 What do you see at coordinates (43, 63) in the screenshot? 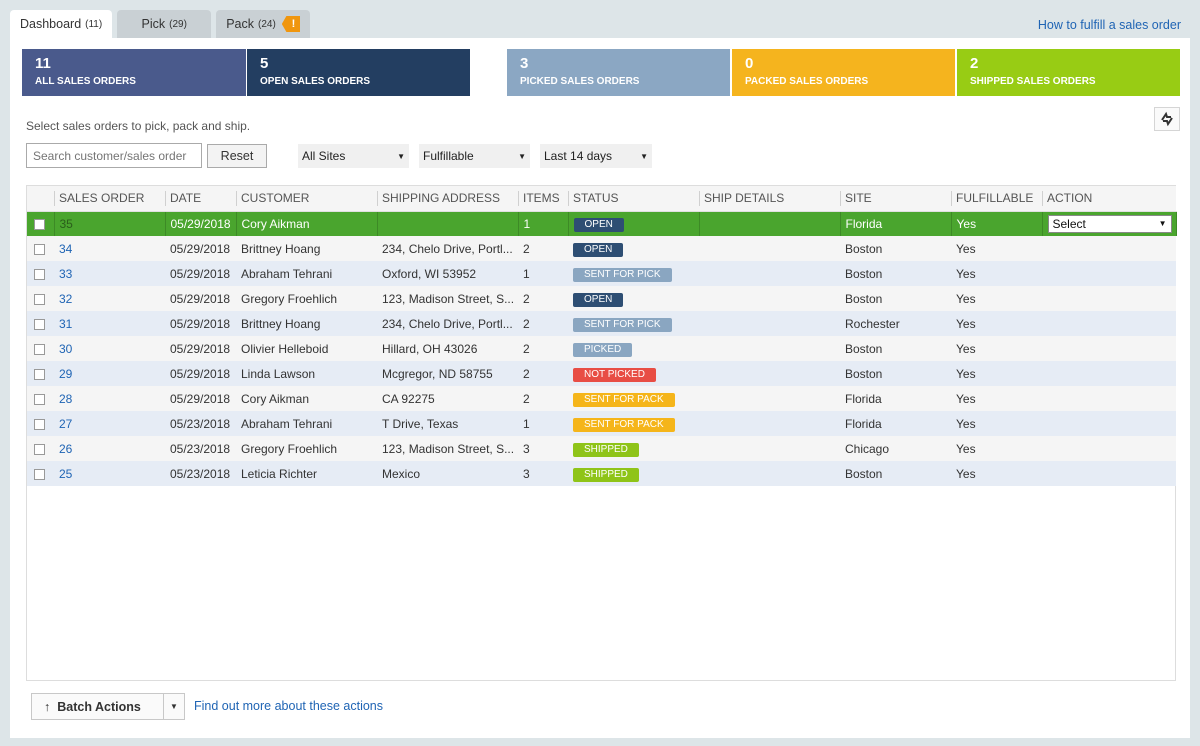
I see `tile-count: 11` at bounding box center [43, 63].